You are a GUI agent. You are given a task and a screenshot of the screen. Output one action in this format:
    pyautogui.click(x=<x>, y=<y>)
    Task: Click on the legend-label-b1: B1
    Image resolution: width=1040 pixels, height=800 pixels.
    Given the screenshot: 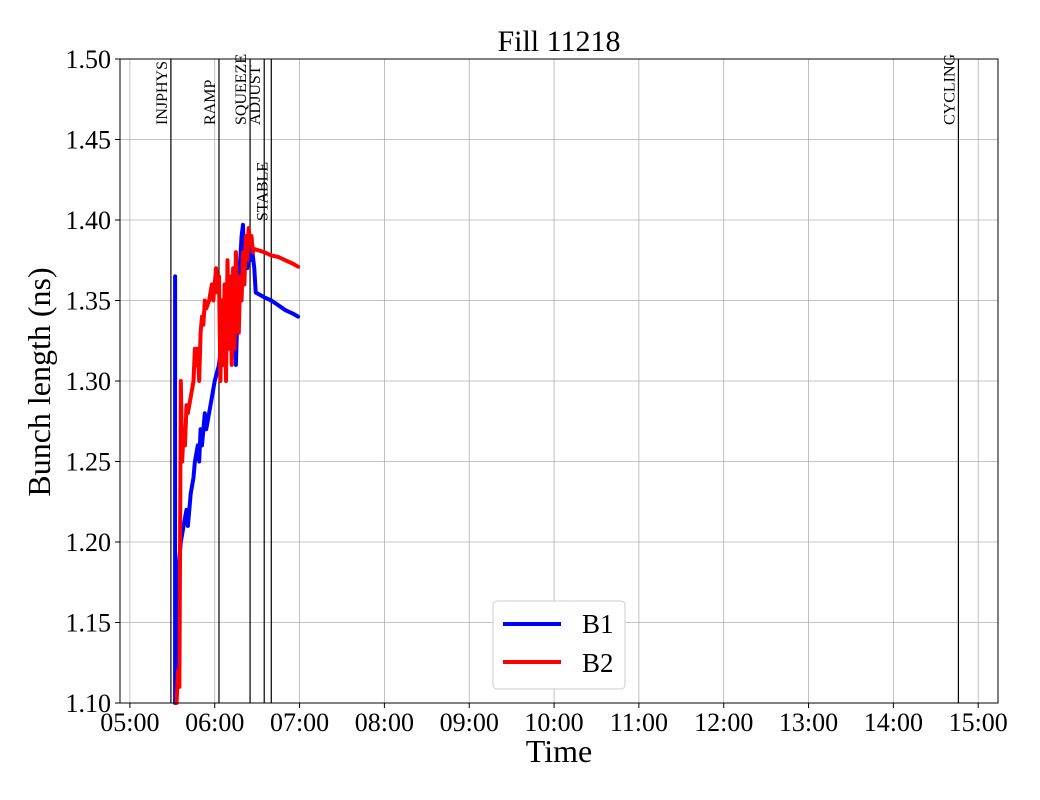 What is the action you would take?
    pyautogui.click(x=598, y=624)
    